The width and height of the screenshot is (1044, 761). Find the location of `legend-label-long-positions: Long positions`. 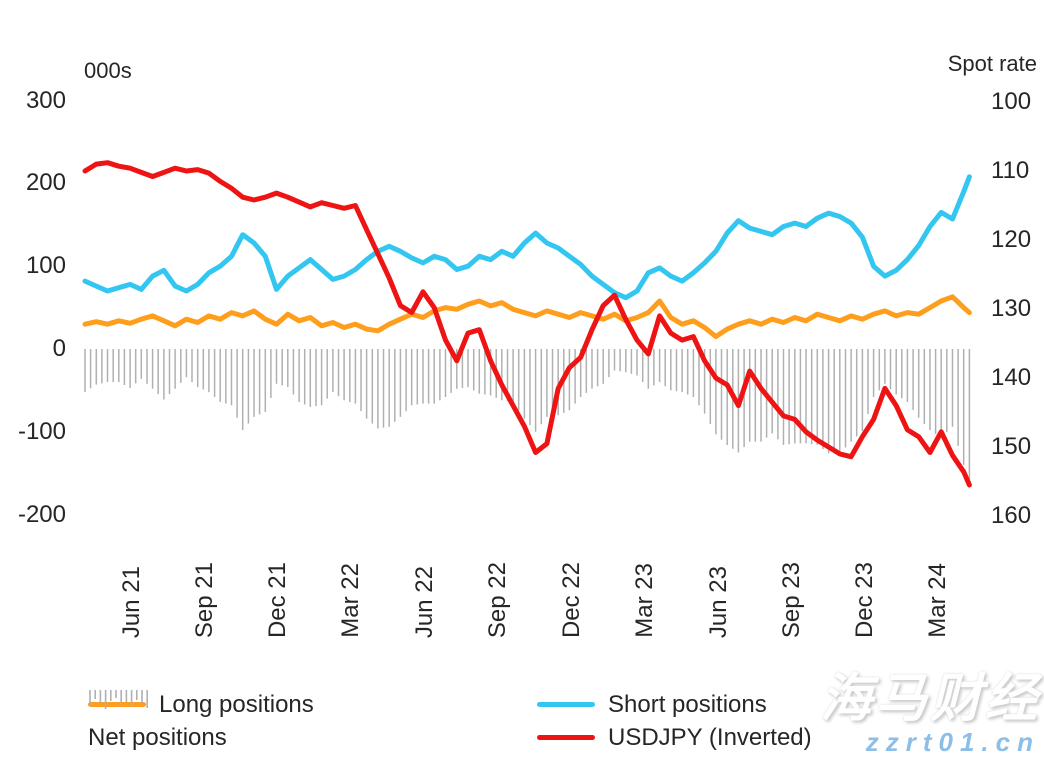

legend-label-long-positions: Long positions is located at coordinates (236, 704).